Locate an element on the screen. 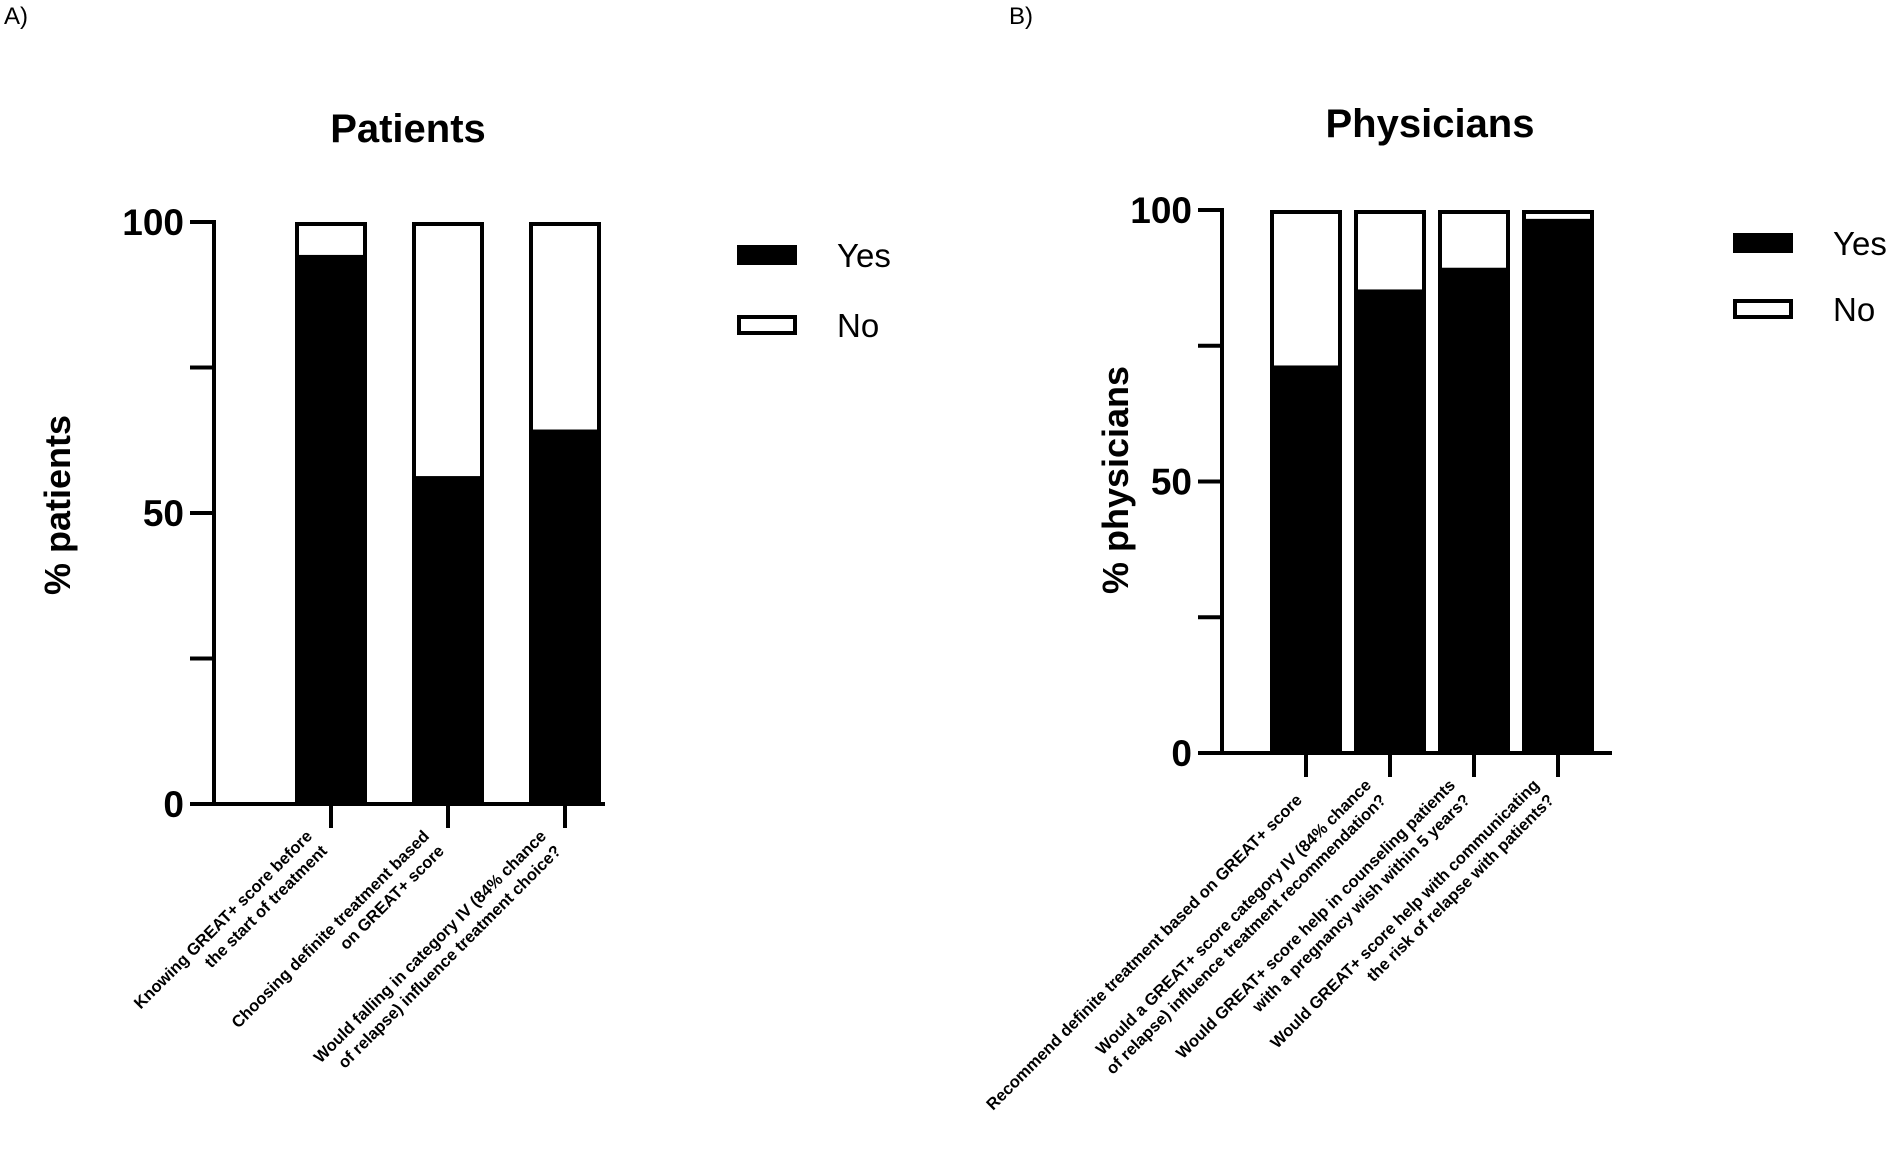 Image resolution: width=1889 pixels, height=1157 pixels. p2-y-tick-label: 0 is located at coordinates (1181, 753).